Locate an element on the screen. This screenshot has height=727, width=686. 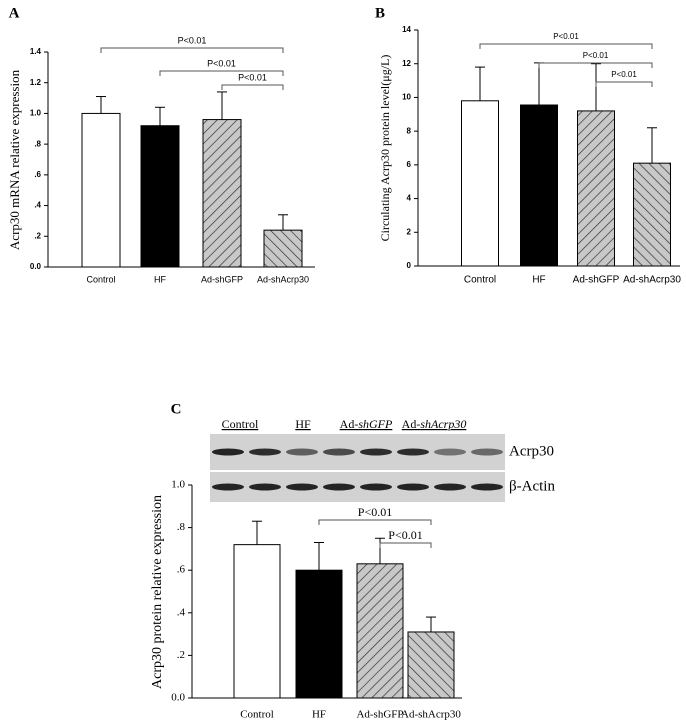
y-tick-label: 14 is located at coordinates (406, 29).